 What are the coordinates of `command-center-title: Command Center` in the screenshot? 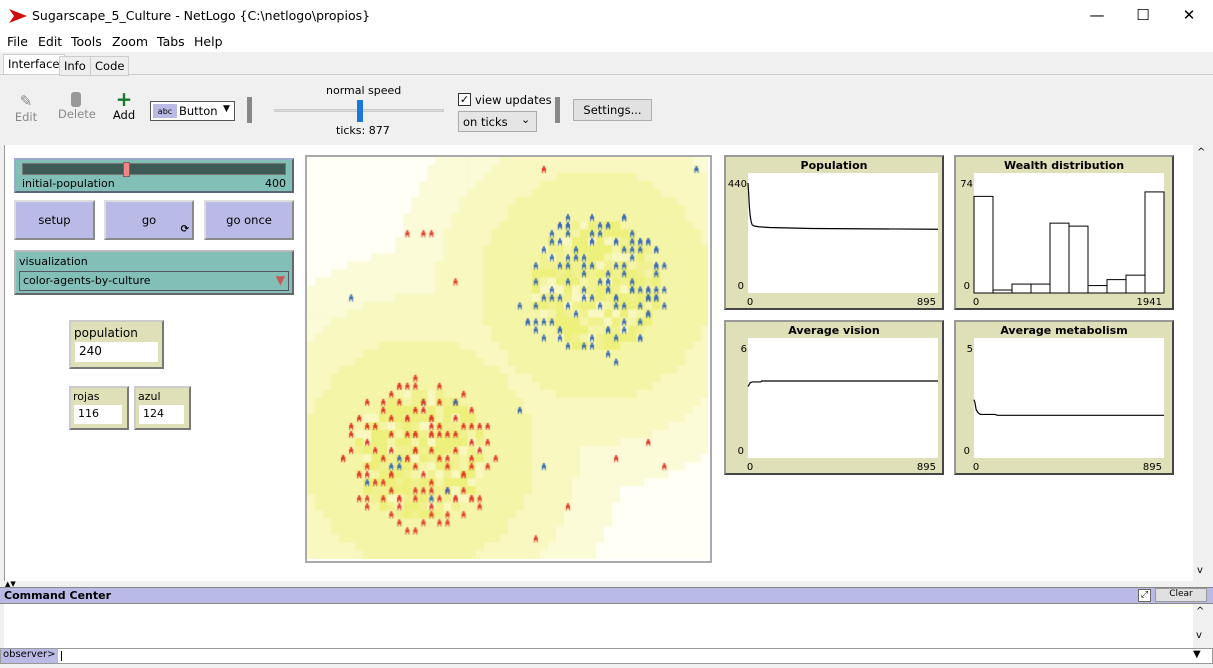 It's located at (58, 595).